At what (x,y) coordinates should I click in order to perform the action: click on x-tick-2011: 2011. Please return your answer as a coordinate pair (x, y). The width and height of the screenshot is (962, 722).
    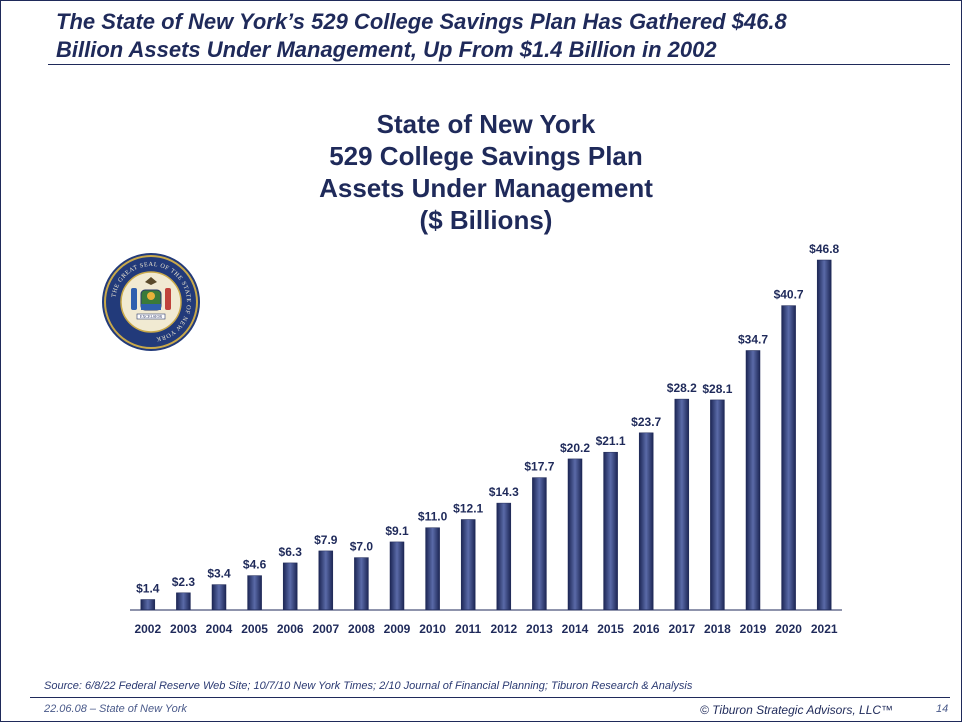
    Looking at the image, I should click on (468, 629).